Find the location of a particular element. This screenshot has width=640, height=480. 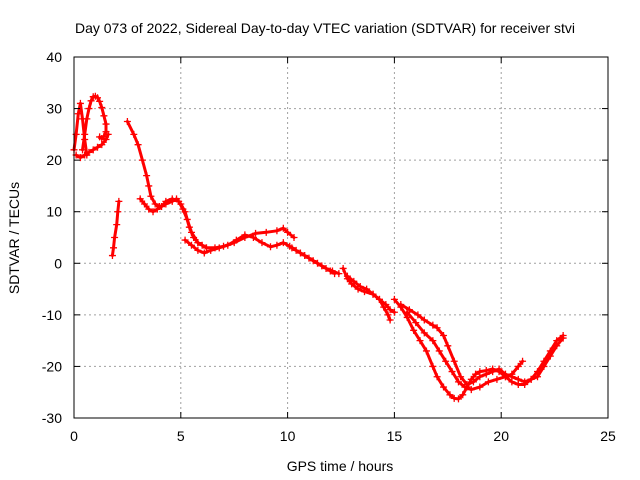

x-tick-label: 5 is located at coordinates (181, 436).